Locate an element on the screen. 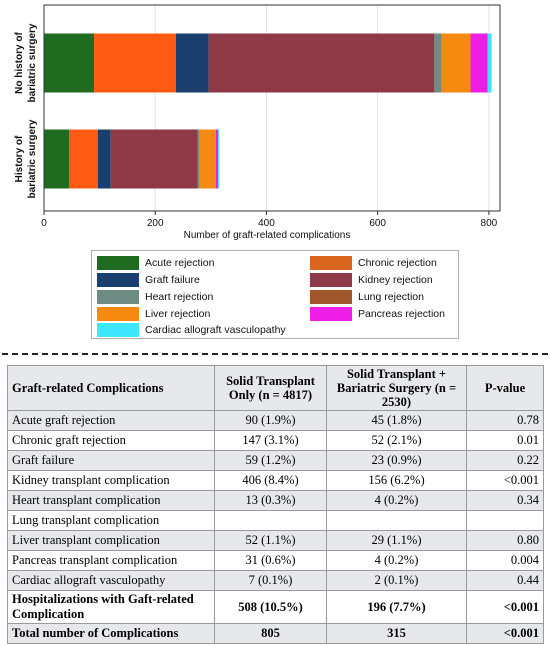  cell-p-value: 0.78 is located at coordinates (505, 420).